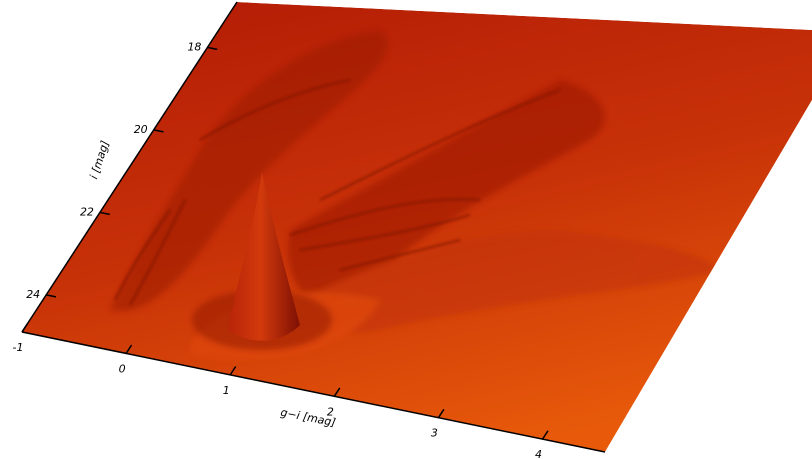  What do you see at coordinates (330, 411) in the screenshot?
I see `x-tick-label: 2` at bounding box center [330, 411].